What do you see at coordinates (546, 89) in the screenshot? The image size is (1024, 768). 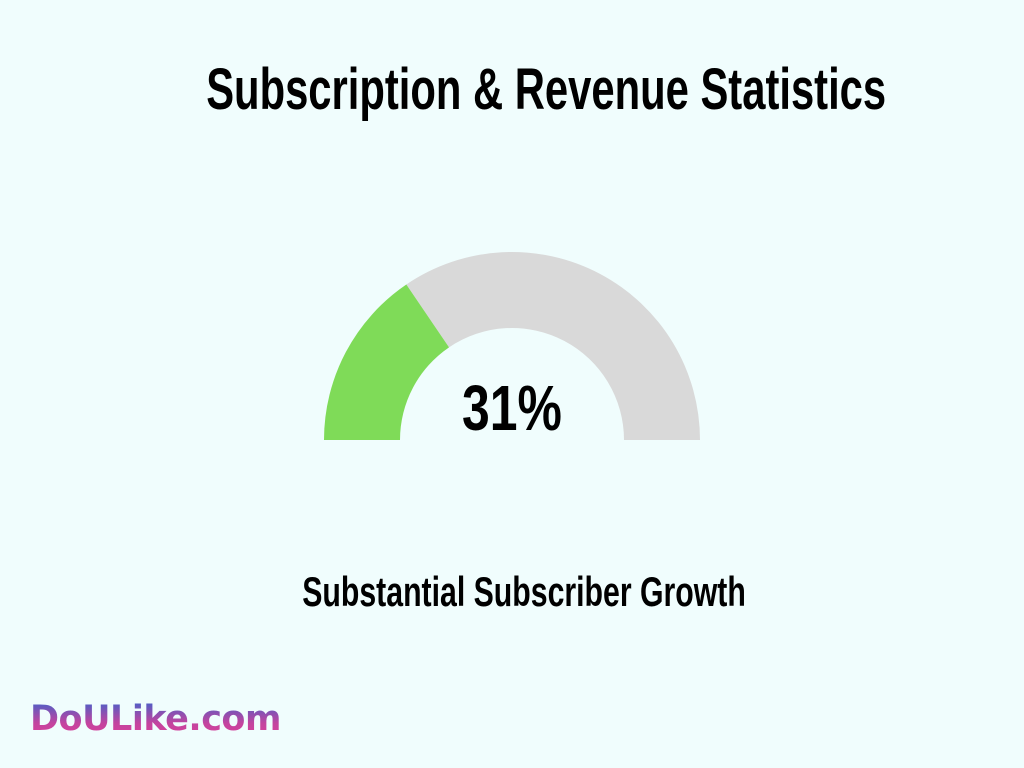 I see `chart-title: Subscription & Revenue Statistics` at bounding box center [546, 89].